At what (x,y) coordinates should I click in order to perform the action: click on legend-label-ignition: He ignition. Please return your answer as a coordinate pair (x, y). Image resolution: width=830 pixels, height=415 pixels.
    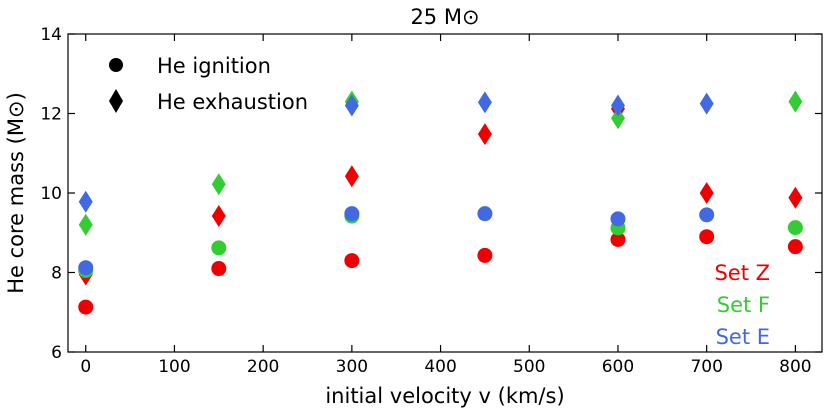
    Looking at the image, I should click on (214, 66).